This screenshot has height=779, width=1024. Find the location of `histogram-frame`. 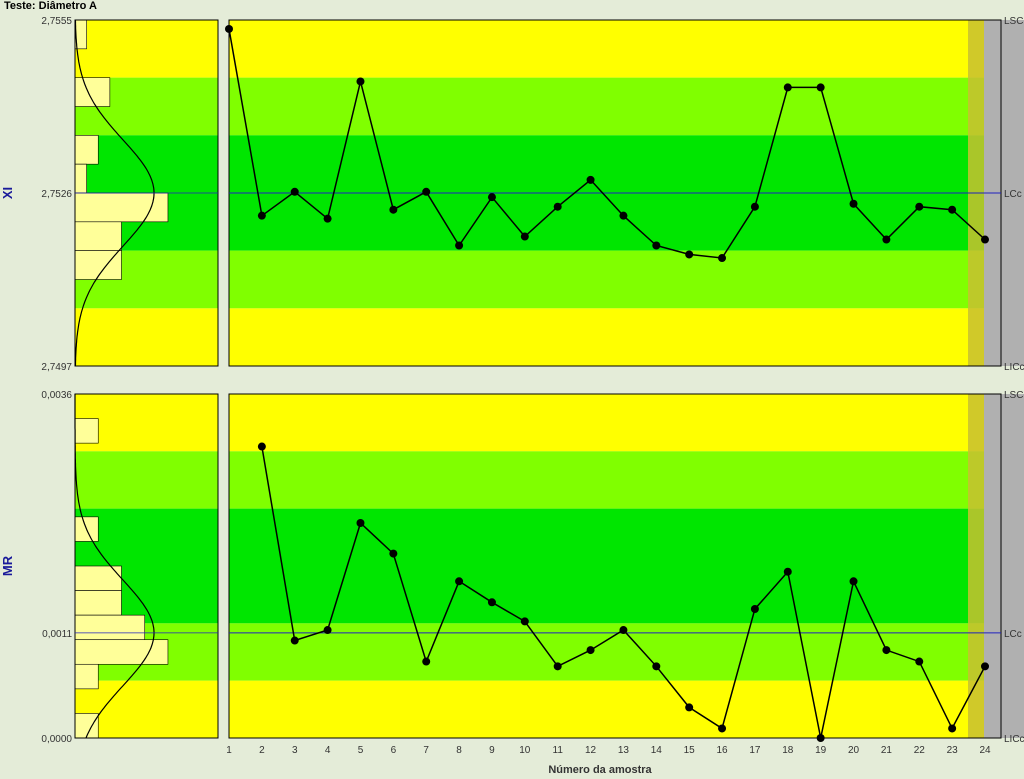

histogram-frame is located at coordinates (146, 566).